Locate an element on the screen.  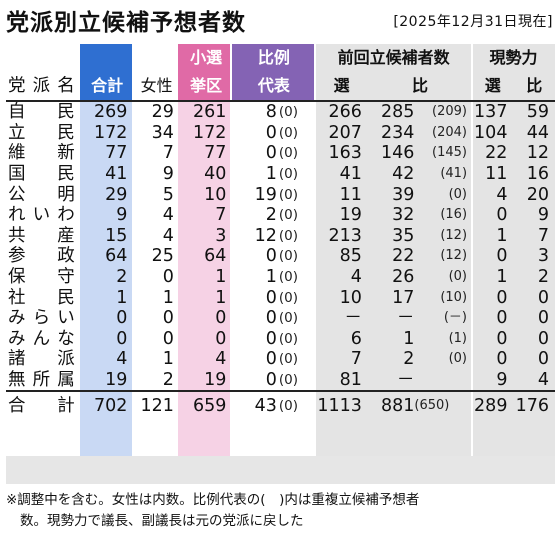
cell-female: 2 is located at coordinates (168, 380).